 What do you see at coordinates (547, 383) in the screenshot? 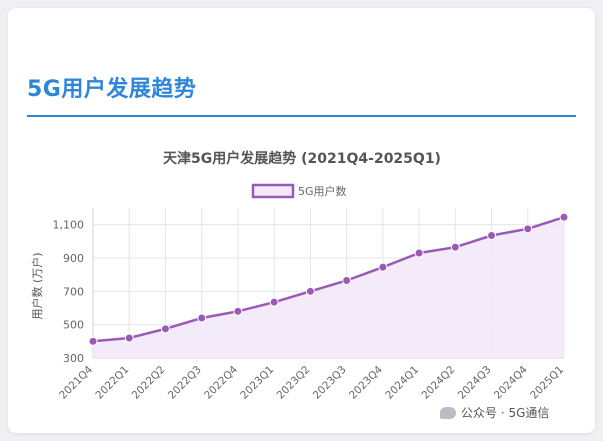
I see `x-tick-label: 2025Q1` at bounding box center [547, 383].